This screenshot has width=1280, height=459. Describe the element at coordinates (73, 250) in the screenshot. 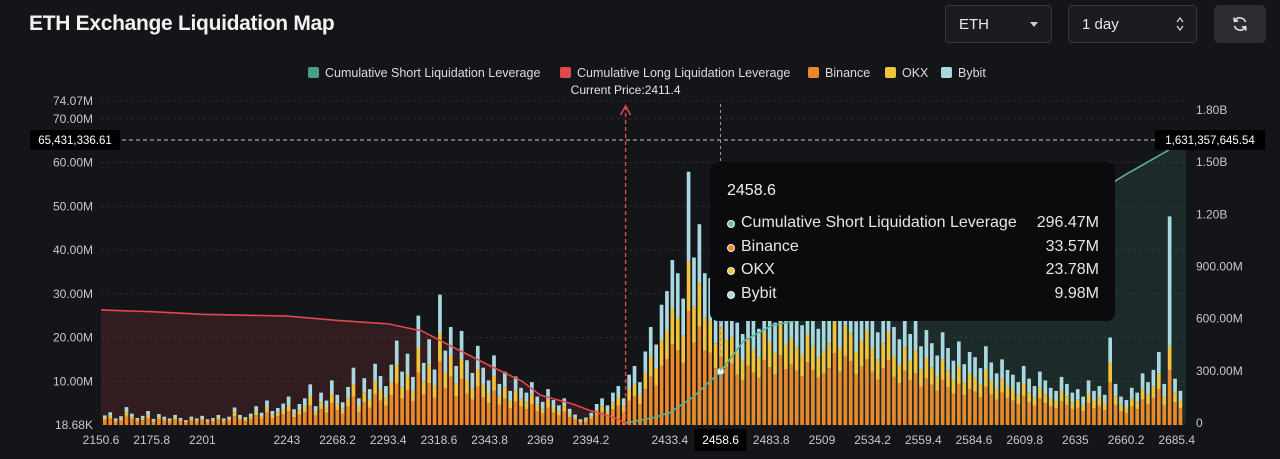

I see `y-left-tick-label: 40.00M` at that location.